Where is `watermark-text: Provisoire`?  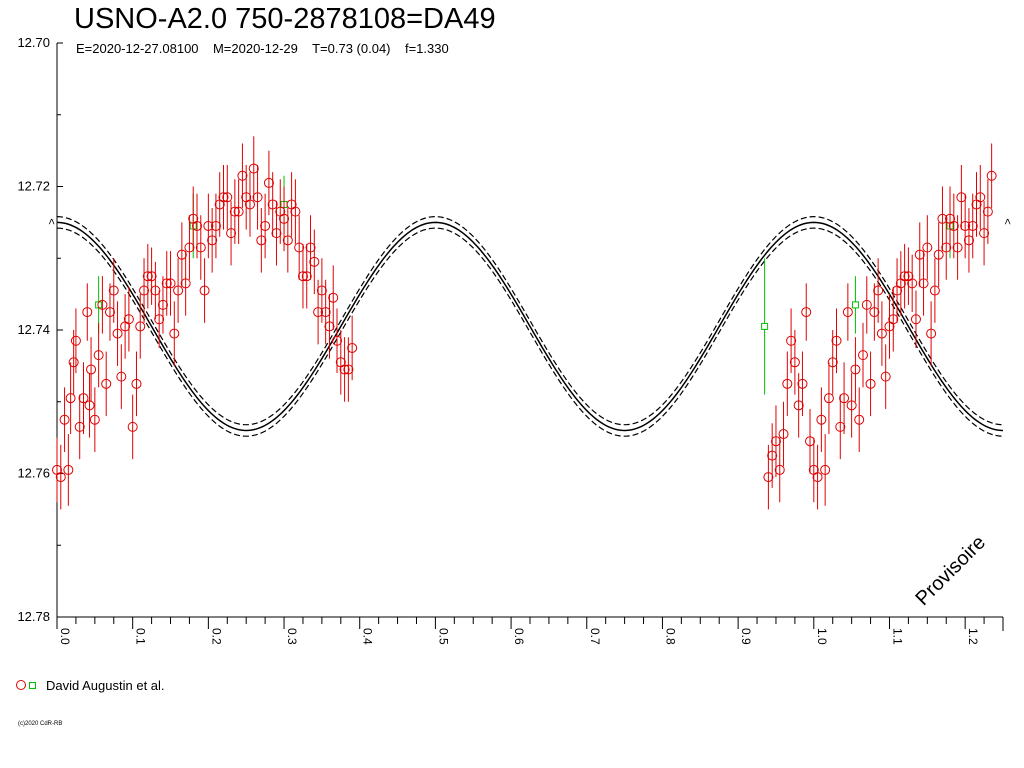 watermark-text: Provisoire is located at coordinates (951, 571).